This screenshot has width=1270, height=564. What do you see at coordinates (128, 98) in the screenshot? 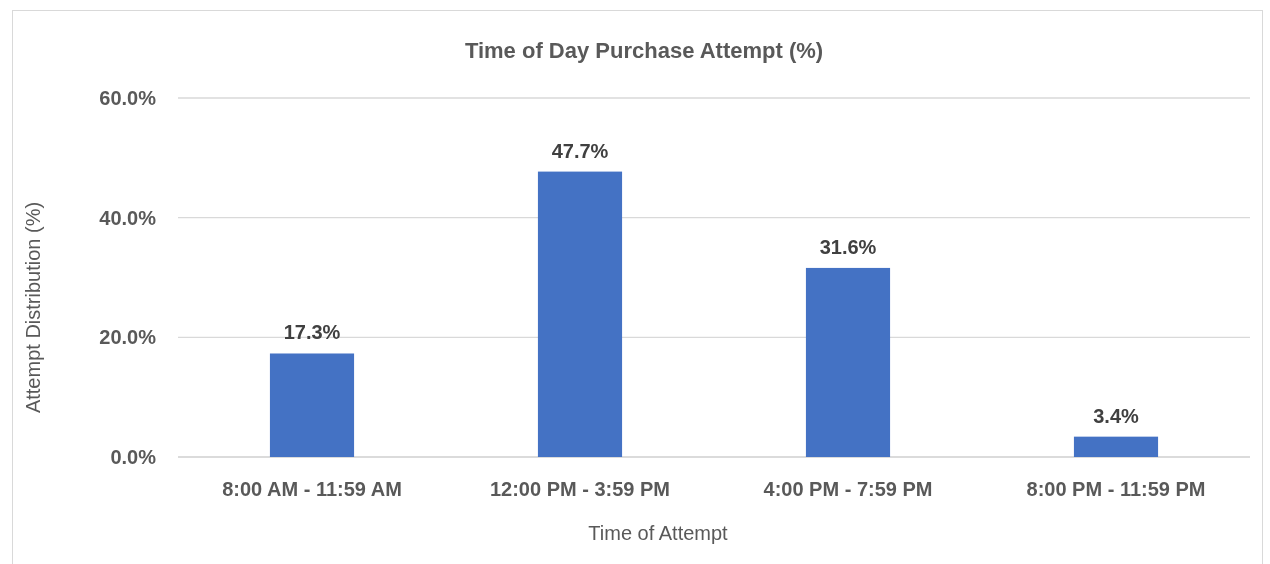
I see `y-tick-label: 60.0%` at bounding box center [128, 98].